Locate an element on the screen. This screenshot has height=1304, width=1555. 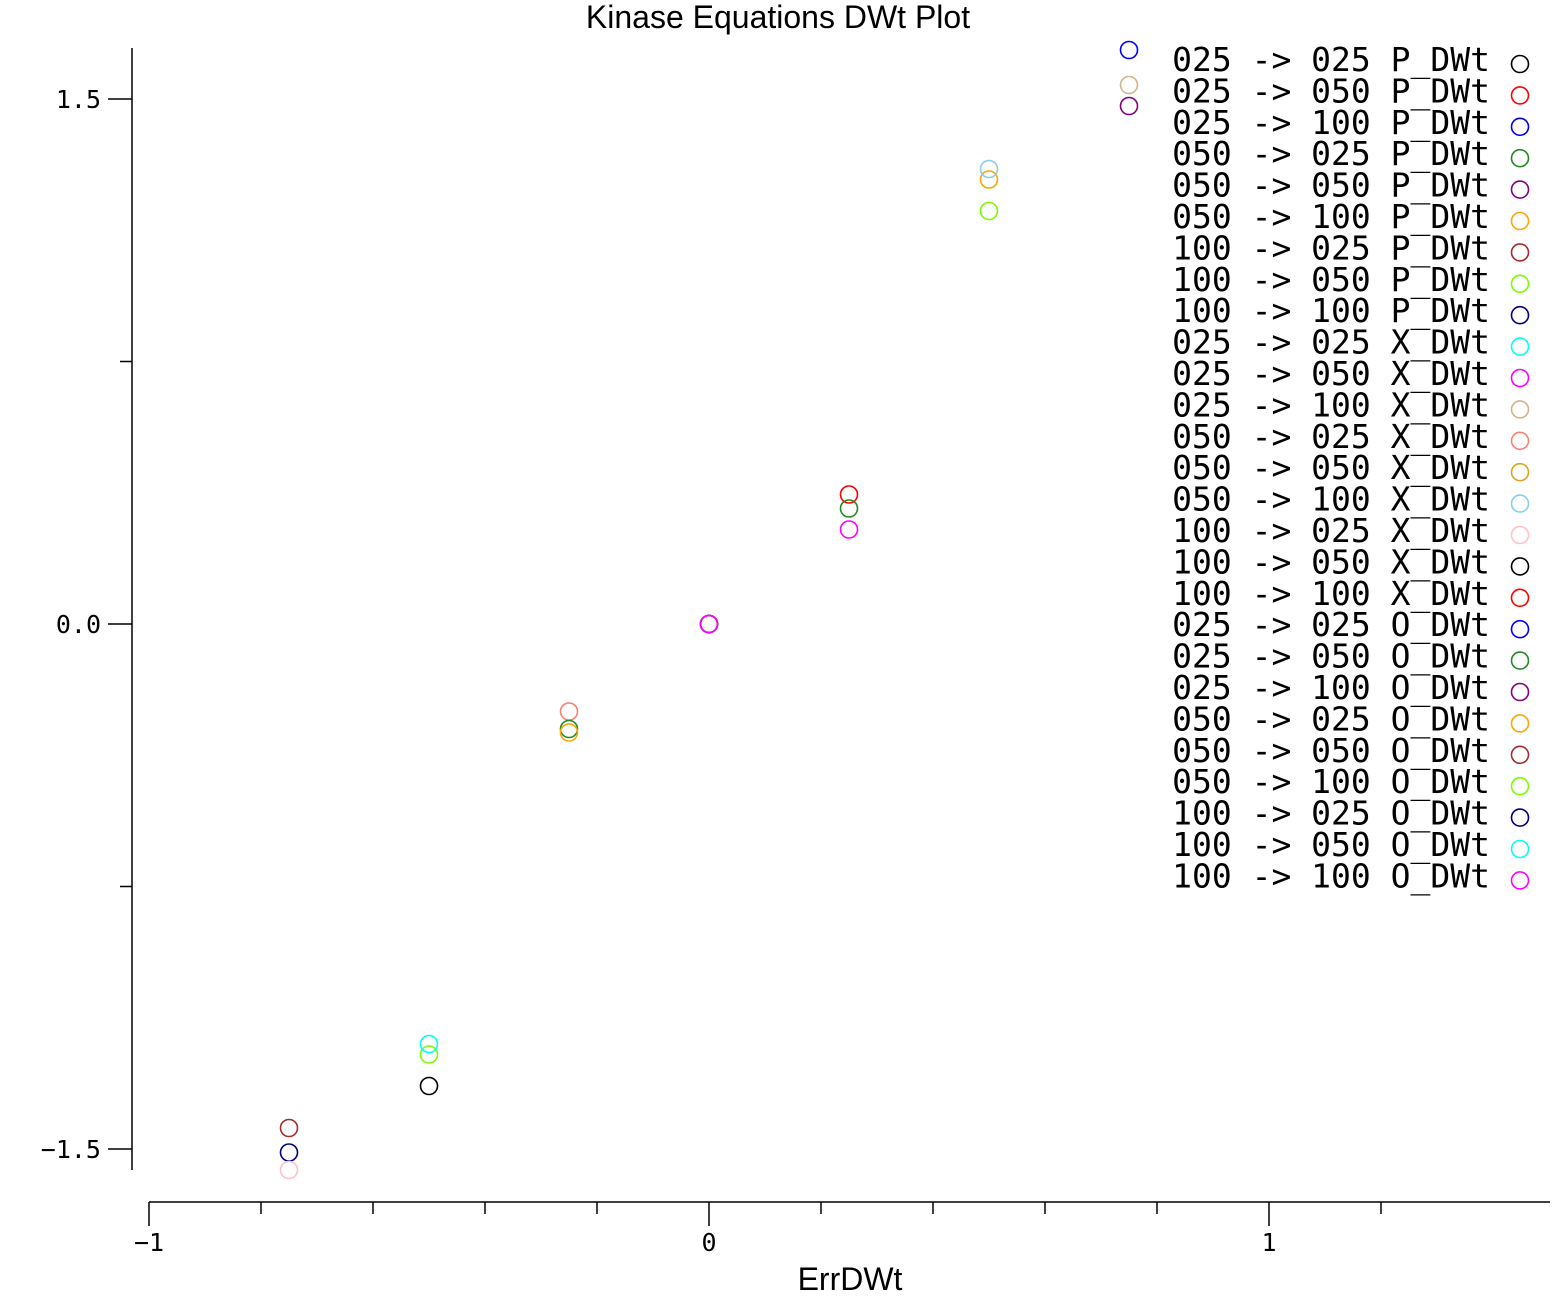
legend-label: 100 -> 100 P_DWt is located at coordinates (1331, 311).